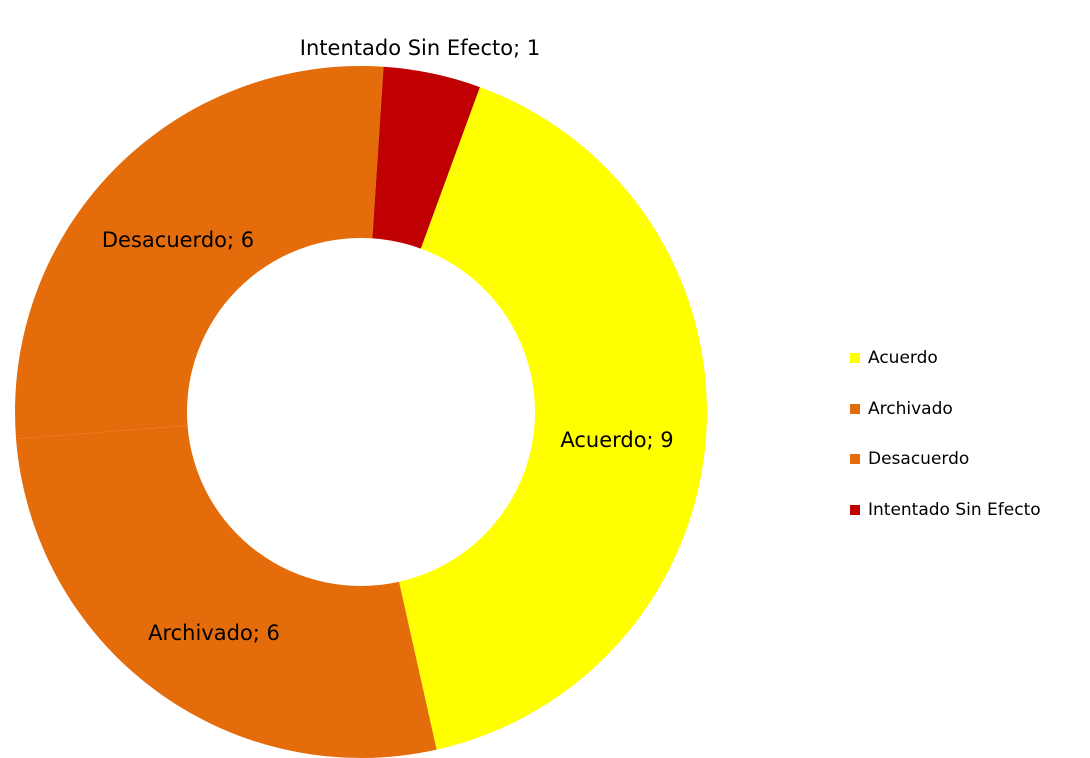 The image size is (1090, 758). Describe the element at coordinates (954, 509) in the screenshot. I see `legend-label: Intentado Sin Efecto` at that location.